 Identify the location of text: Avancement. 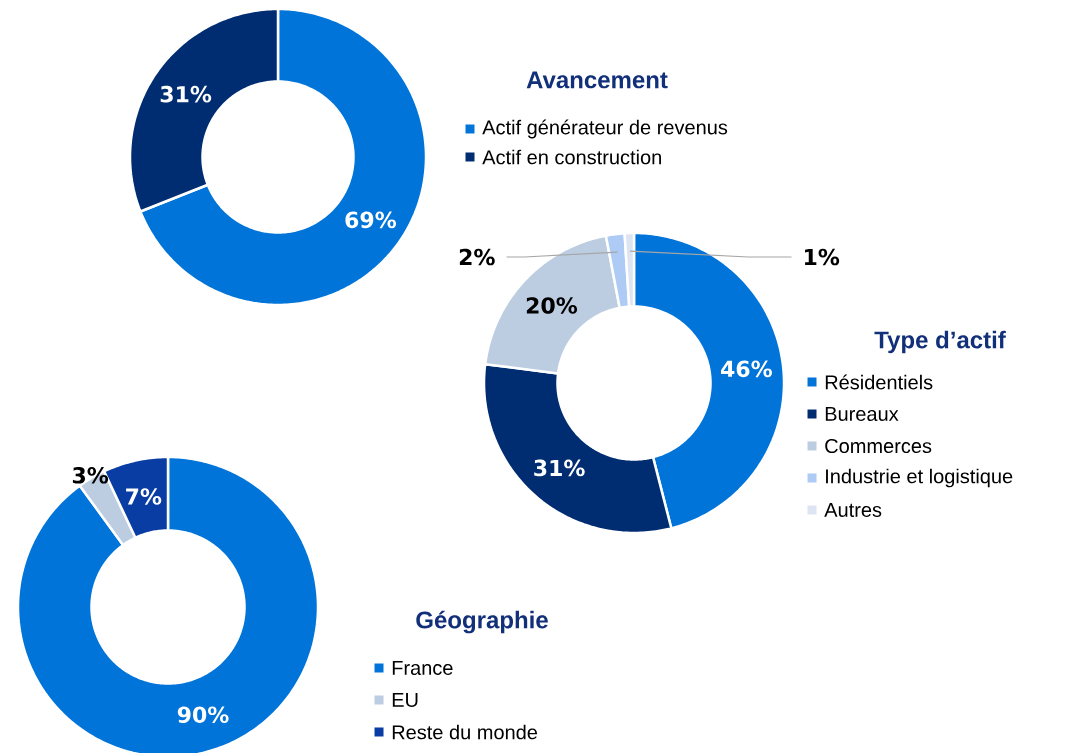
(597, 80).